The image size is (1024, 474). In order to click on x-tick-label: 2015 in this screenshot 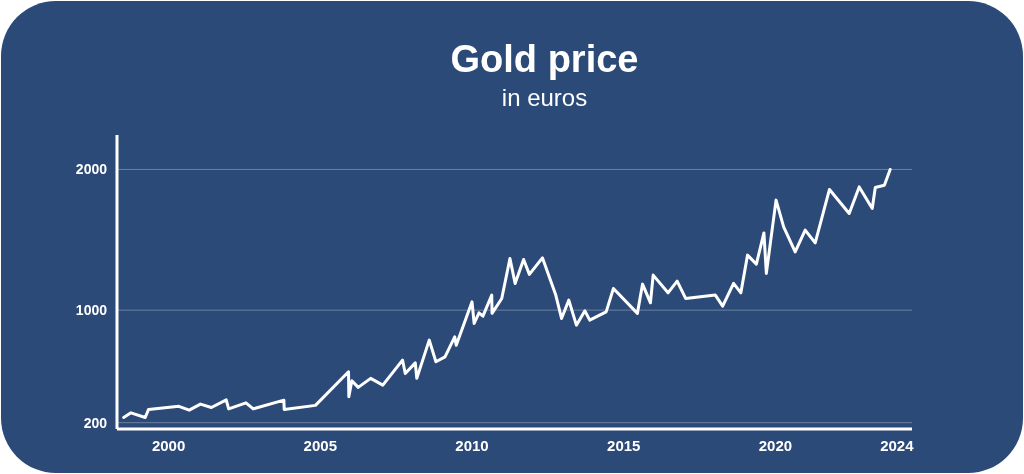, I will do `click(624, 445)`.